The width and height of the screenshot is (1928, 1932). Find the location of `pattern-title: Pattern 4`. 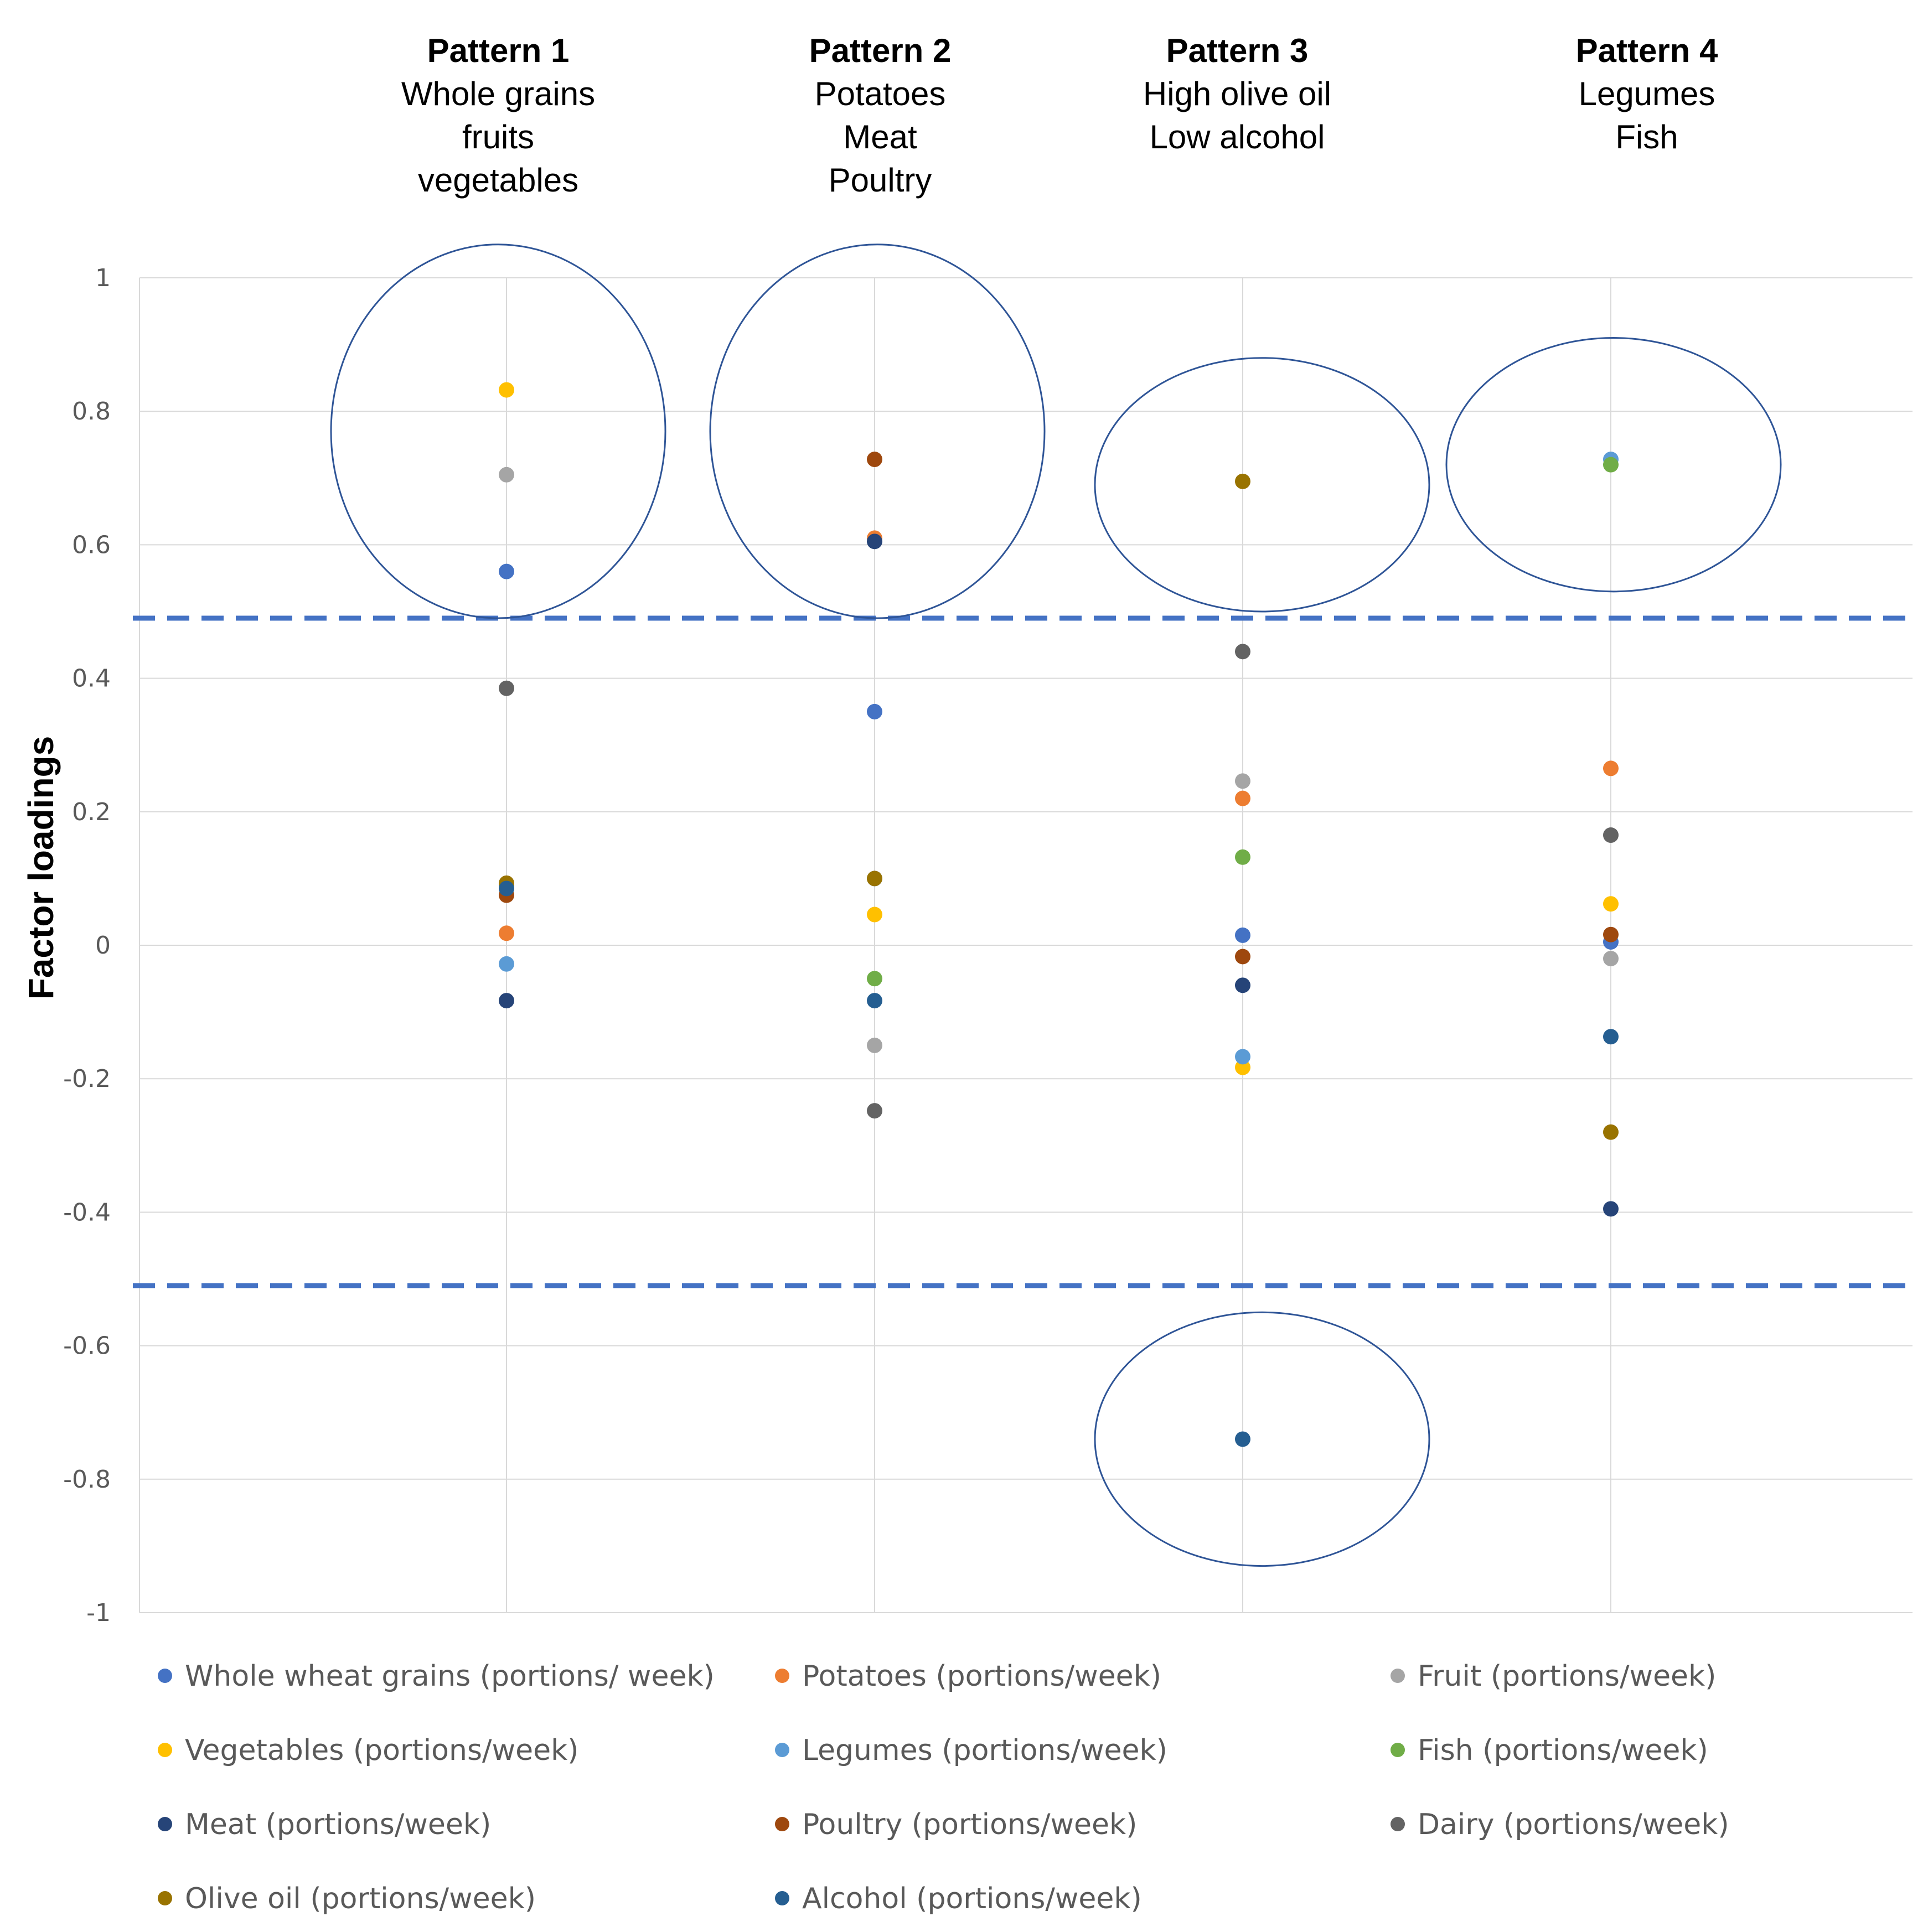

pattern-title: Pattern 4 is located at coordinates (1647, 50).